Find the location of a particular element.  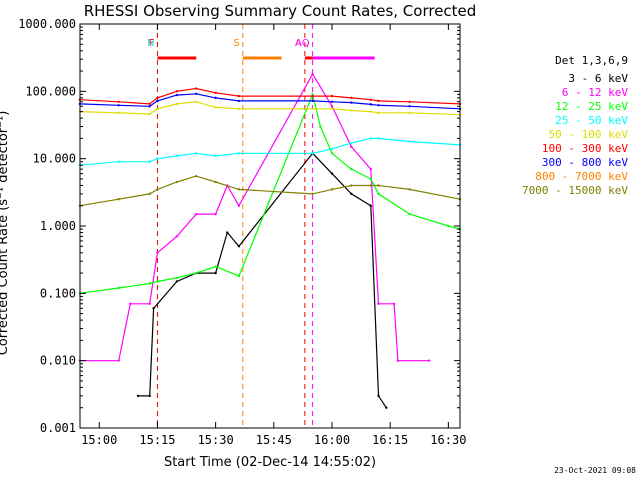

flag-label: N is located at coordinates (150, 43).